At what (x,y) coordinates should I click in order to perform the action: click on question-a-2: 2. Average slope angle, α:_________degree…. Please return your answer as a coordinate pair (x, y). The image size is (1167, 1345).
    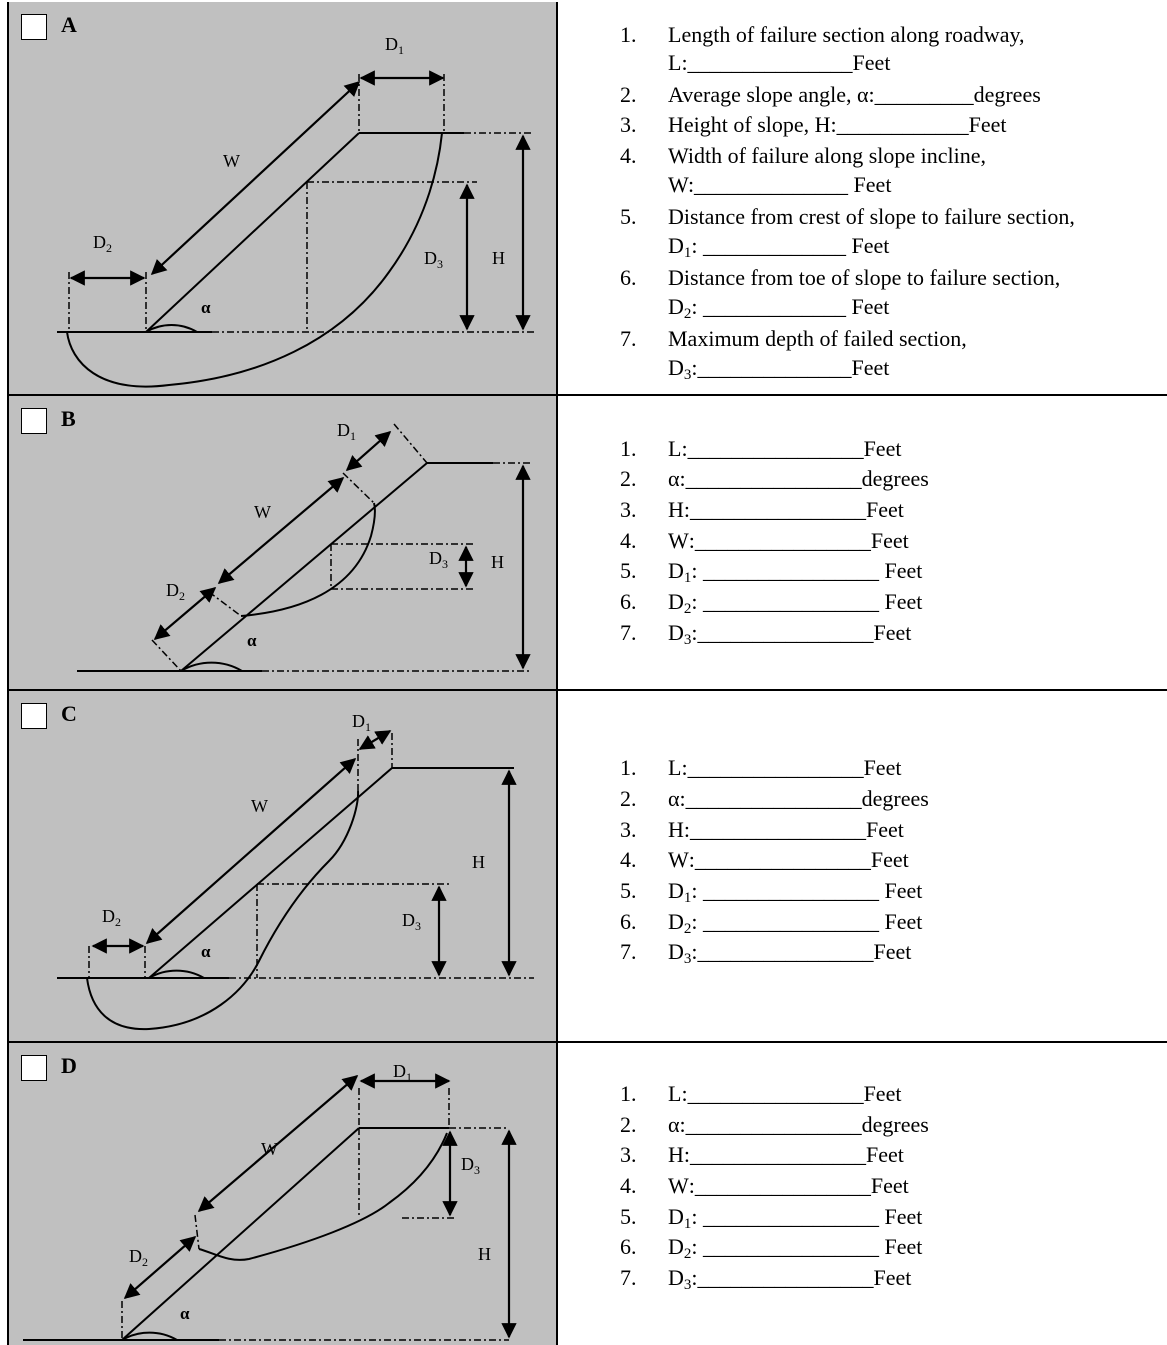
    Looking at the image, I should click on (830, 94).